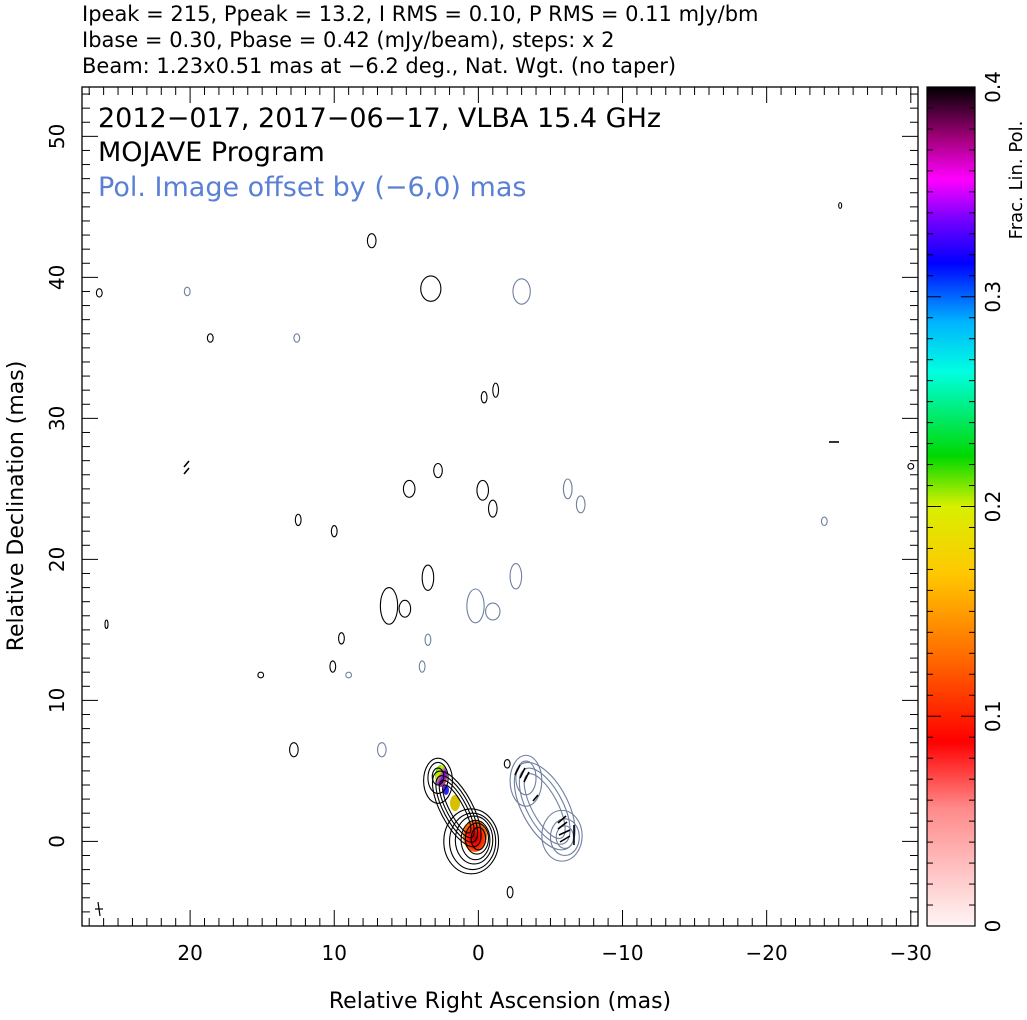 The width and height of the screenshot is (1027, 1020). What do you see at coordinates (767, 953) in the screenshot?
I see `x-tick-label: −20` at bounding box center [767, 953].